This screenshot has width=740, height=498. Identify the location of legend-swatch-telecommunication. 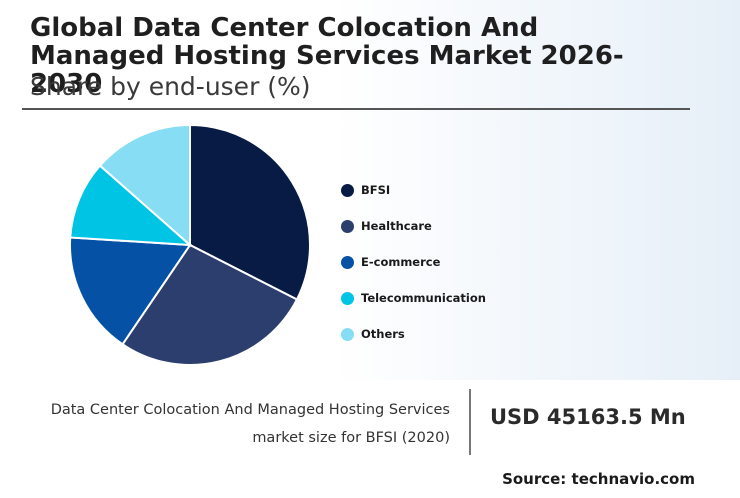
(347, 298).